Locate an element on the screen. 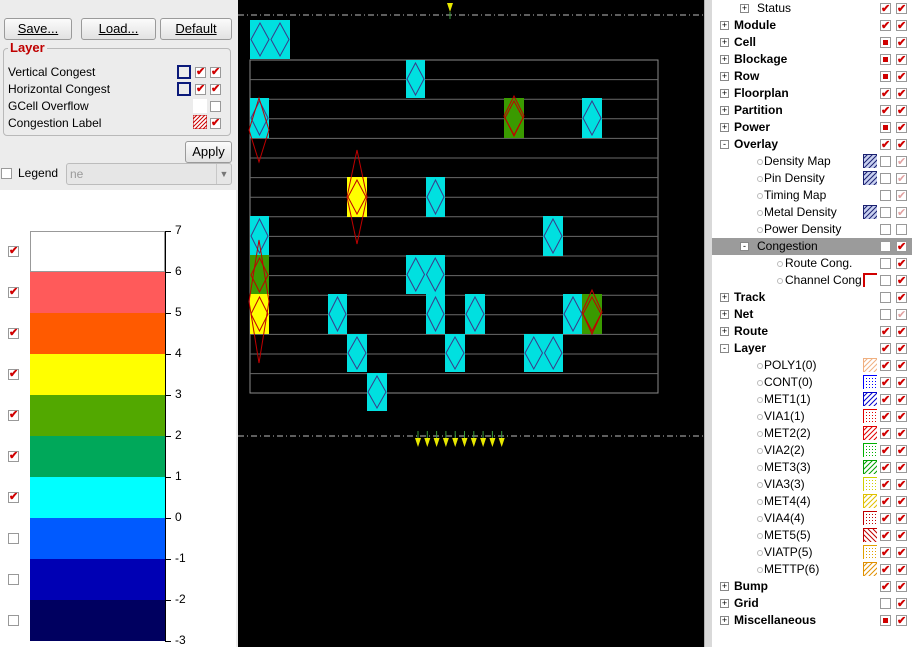 This screenshot has height=647, width=912. tree-item-power-density: Power Density is located at coordinates (812, 229).